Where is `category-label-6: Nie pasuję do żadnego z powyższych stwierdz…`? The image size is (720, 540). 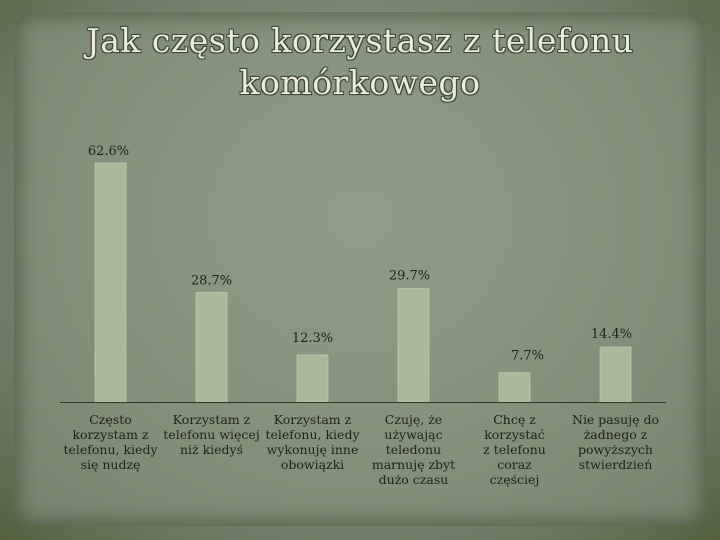
category-label-6: Nie pasuję do żadnego z powyższych stwierdz… is located at coordinates (616, 442).